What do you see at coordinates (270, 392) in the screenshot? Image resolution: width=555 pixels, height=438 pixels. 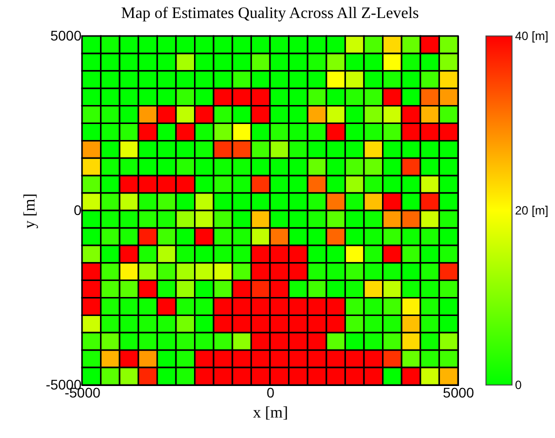 I see `x-tick-label: 0` at bounding box center [270, 392].